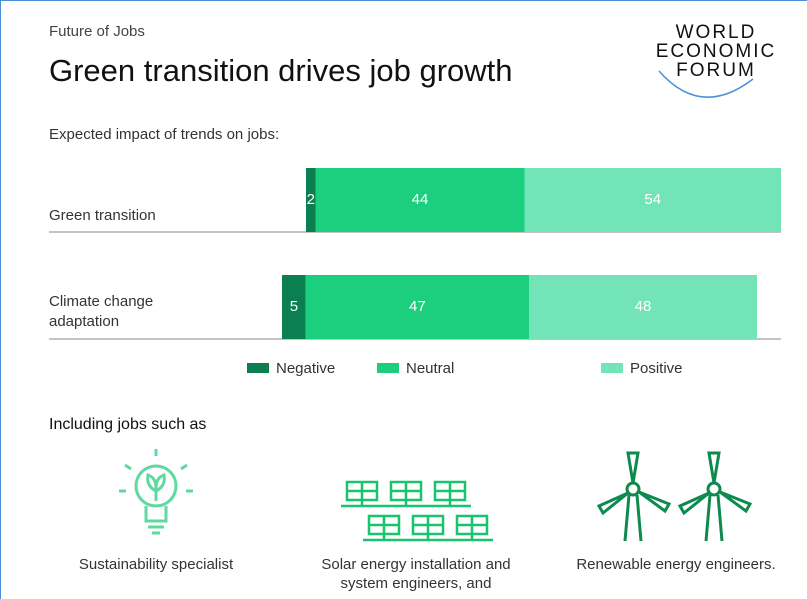 The height and width of the screenshot is (599, 807). I want to click on logo-line: ECONOMIC, so click(716, 51).